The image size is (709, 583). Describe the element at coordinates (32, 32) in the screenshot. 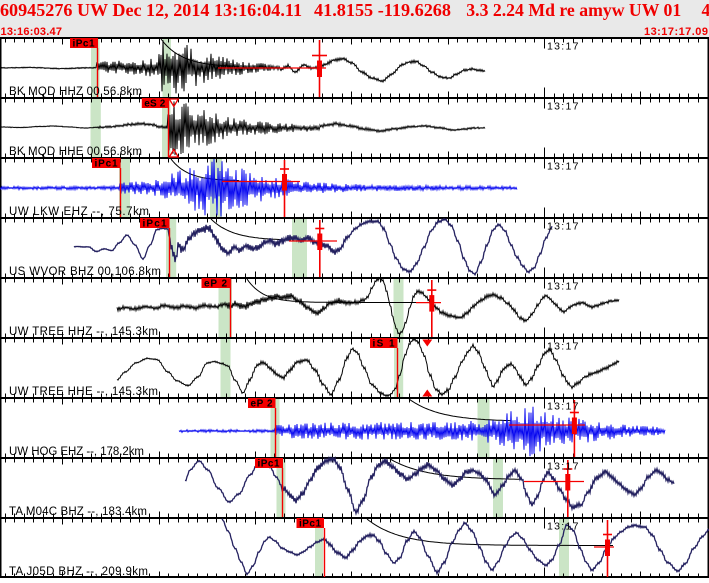

I see `svg-text: 13:16:03.47` at that location.